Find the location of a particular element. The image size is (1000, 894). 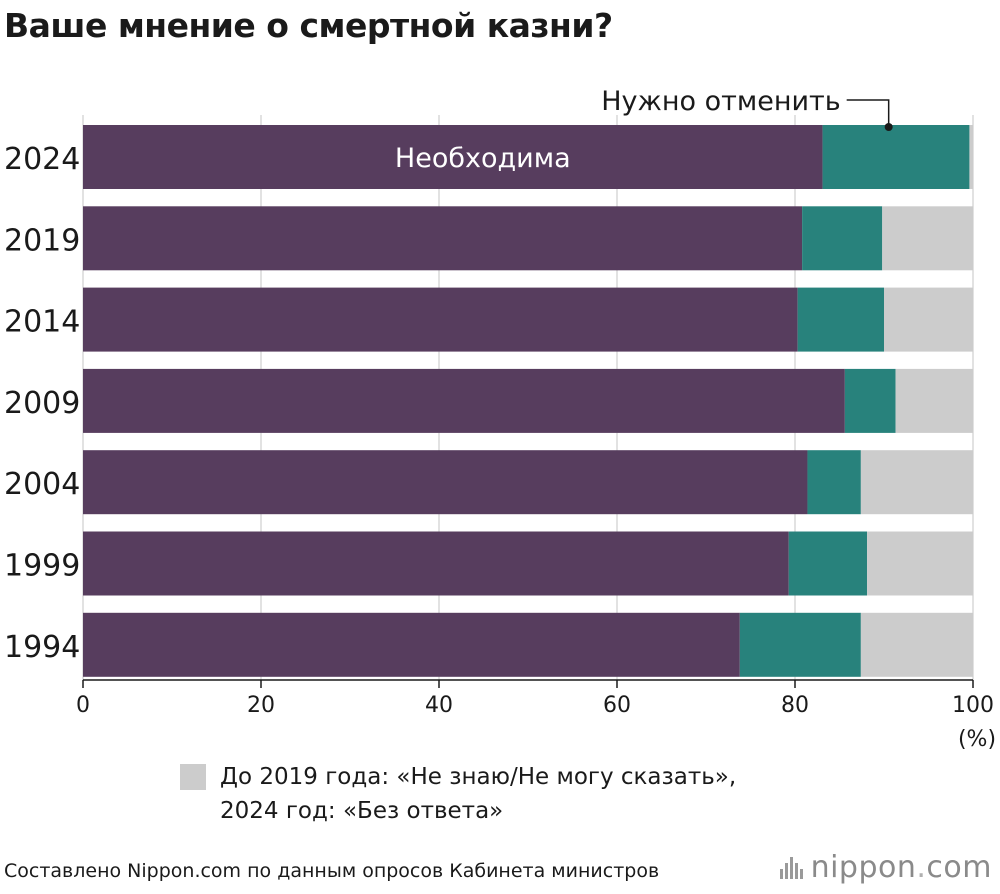

bar-segment-2014-s2 is located at coordinates (928, 319).